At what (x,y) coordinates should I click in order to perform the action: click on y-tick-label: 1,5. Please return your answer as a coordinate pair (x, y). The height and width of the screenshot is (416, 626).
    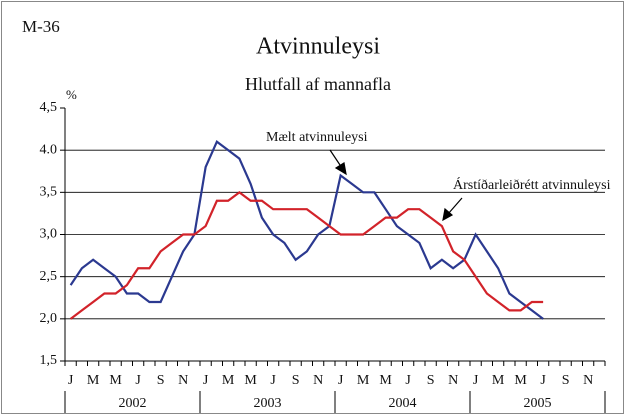
    Looking at the image, I should click on (49, 360).